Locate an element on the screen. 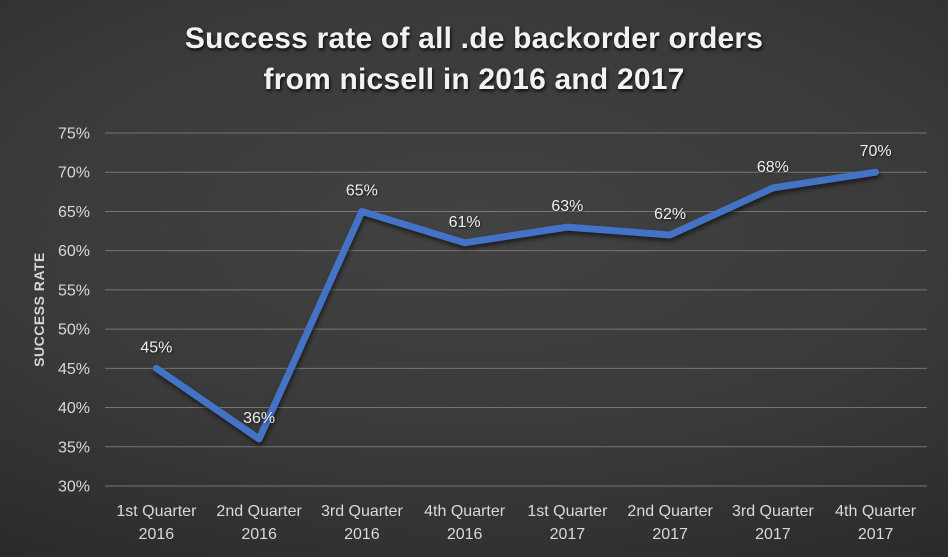 The width and height of the screenshot is (948, 557). chart-title-line1: Success rate of all .de backorder orders is located at coordinates (474, 38).